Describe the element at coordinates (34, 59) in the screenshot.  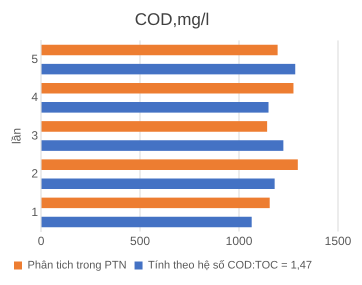
I see `y-tick-label: 5` at that location.